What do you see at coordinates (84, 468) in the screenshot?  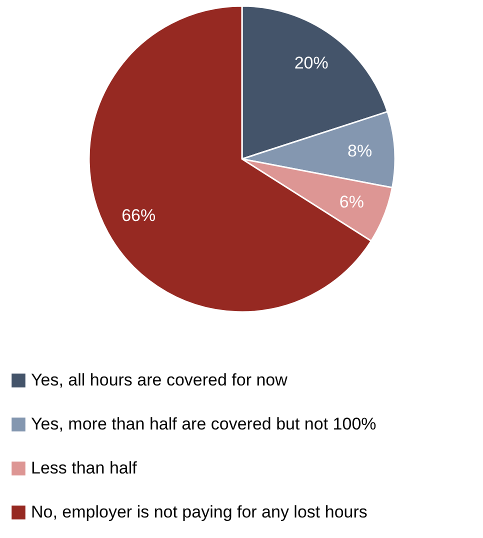 I see `legend-label: Less than half` at bounding box center [84, 468].